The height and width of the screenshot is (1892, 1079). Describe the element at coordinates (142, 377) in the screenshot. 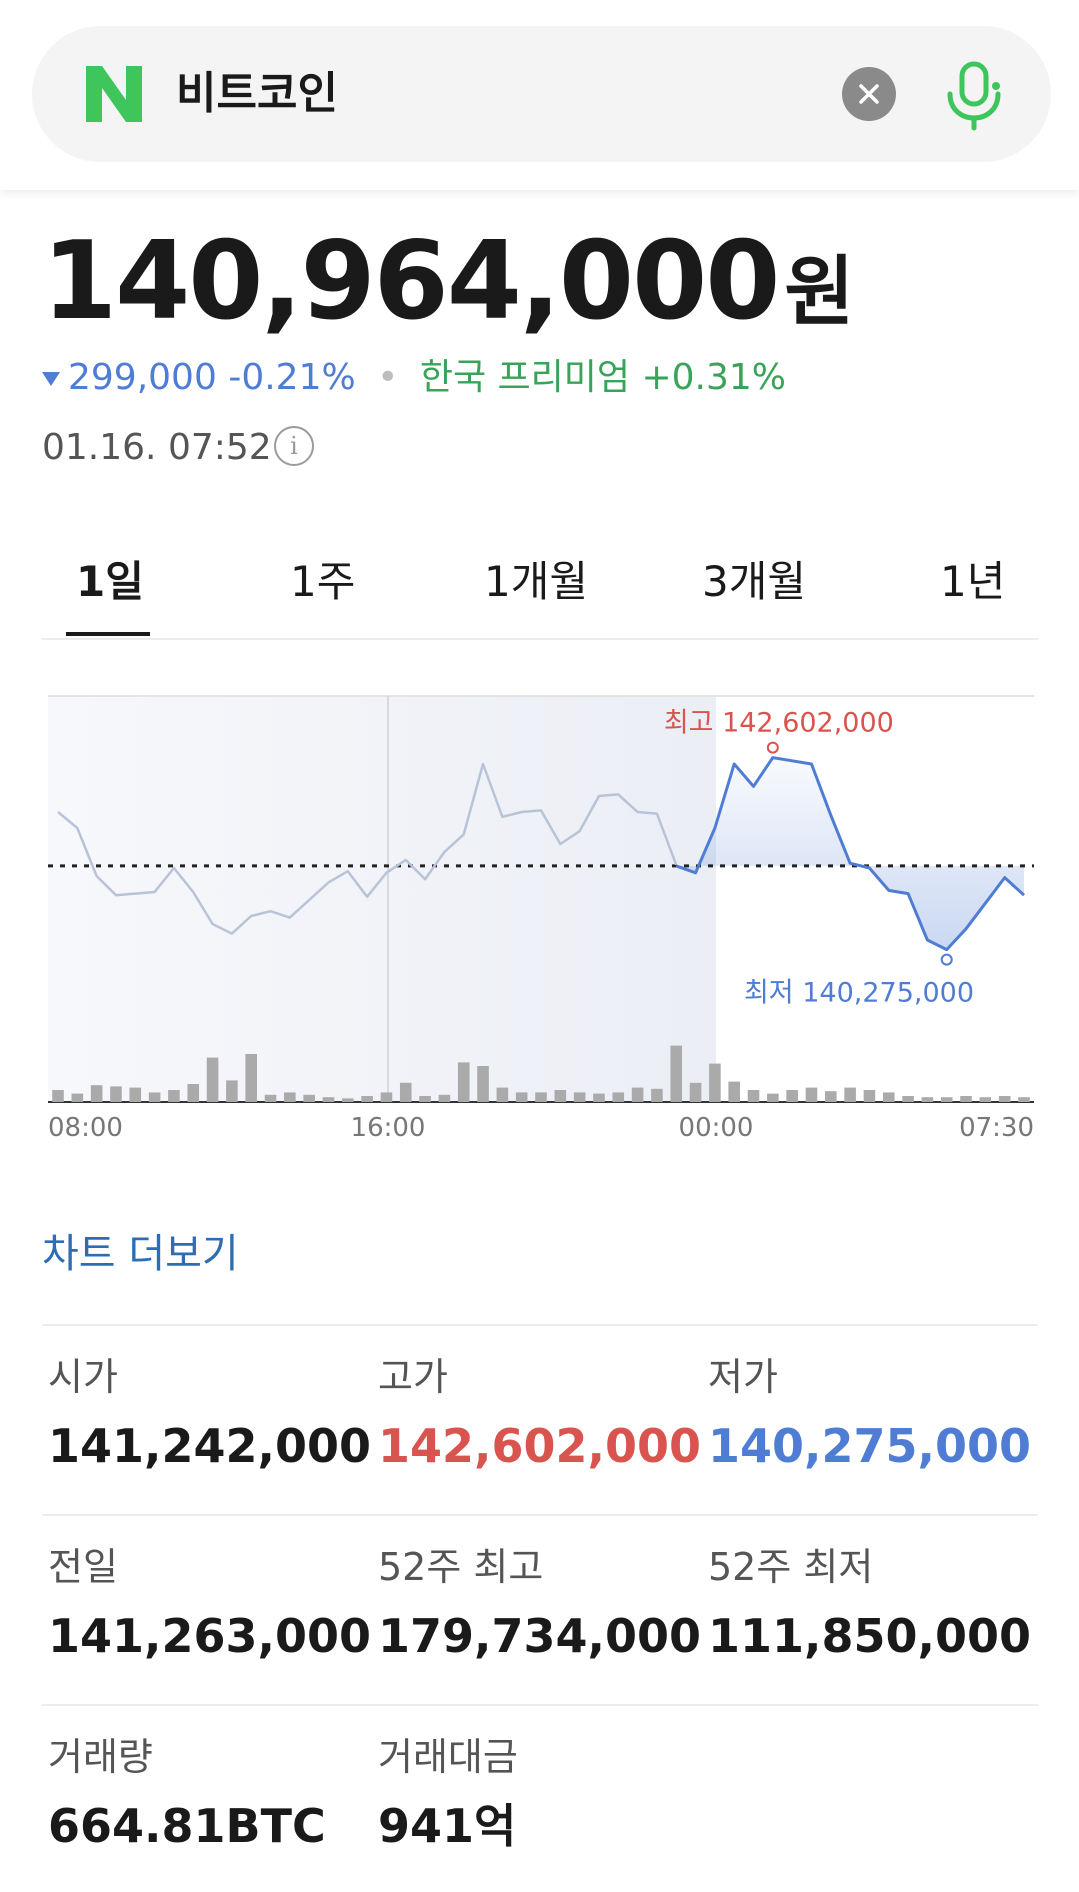

I see `change-value: 299,000` at that location.